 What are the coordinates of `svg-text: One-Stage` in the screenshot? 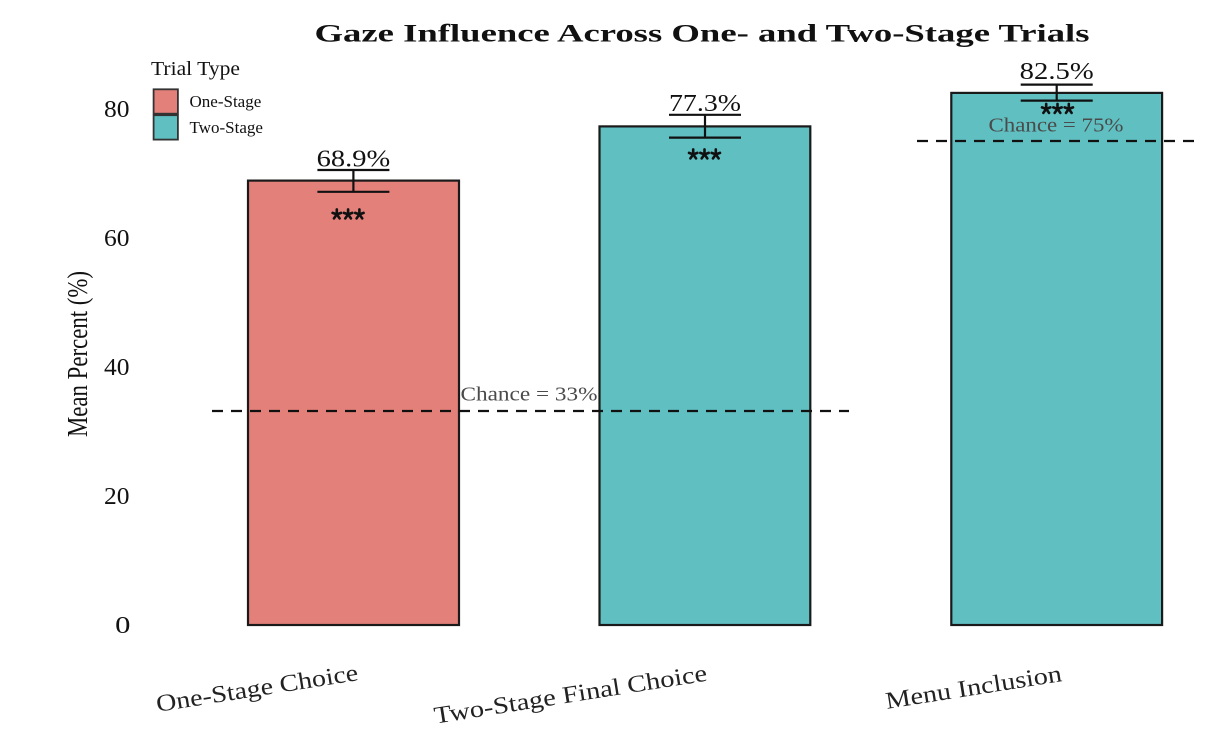 It's located at (226, 101).